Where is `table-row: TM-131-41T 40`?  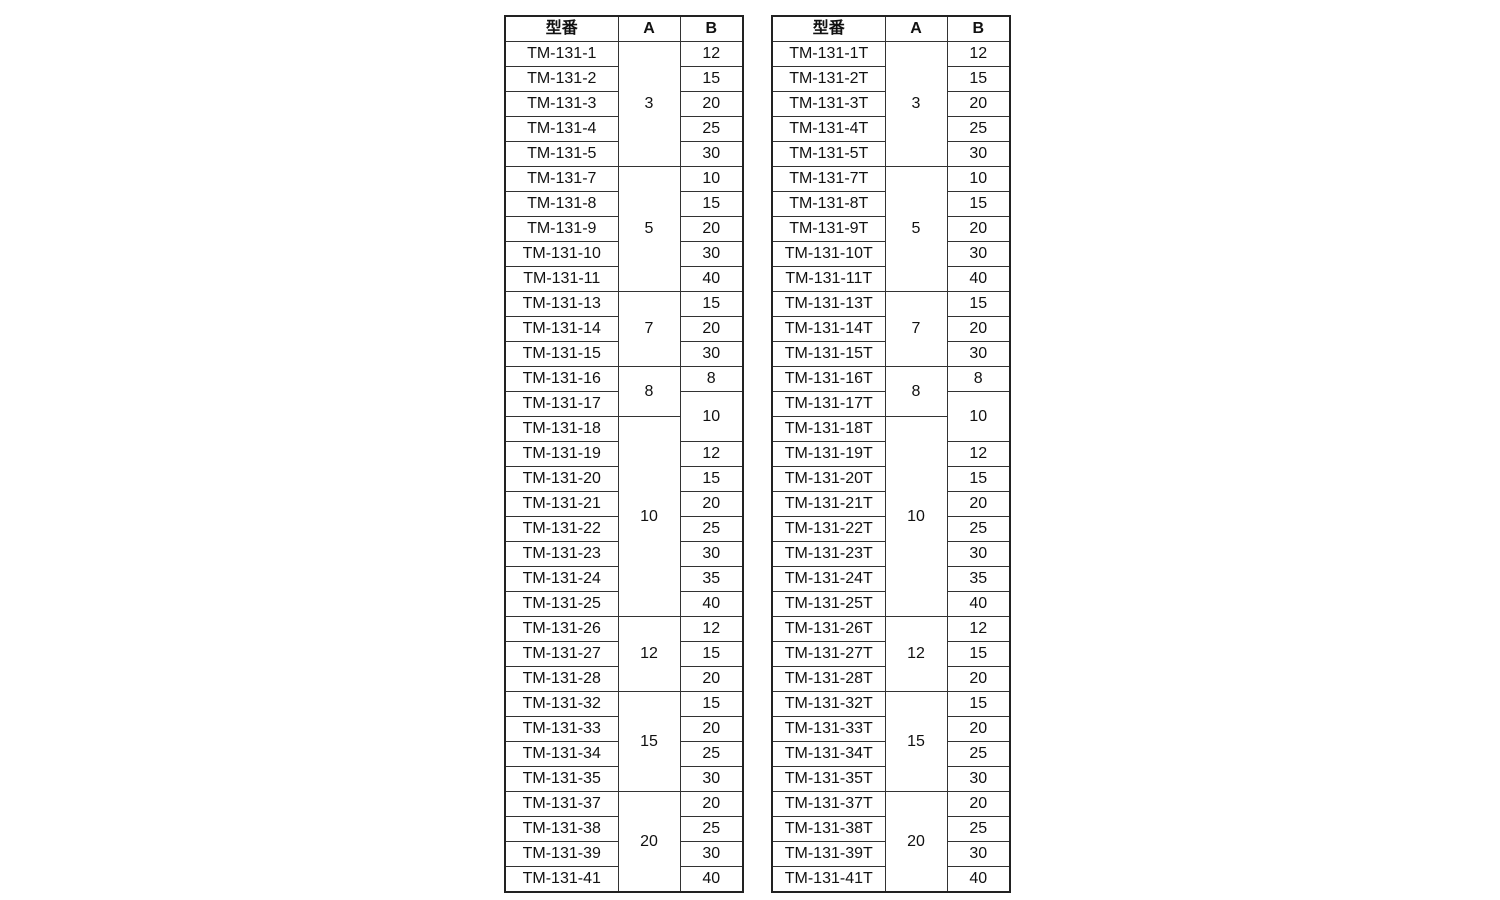 table-row: TM-131-41T 40 is located at coordinates (891, 879).